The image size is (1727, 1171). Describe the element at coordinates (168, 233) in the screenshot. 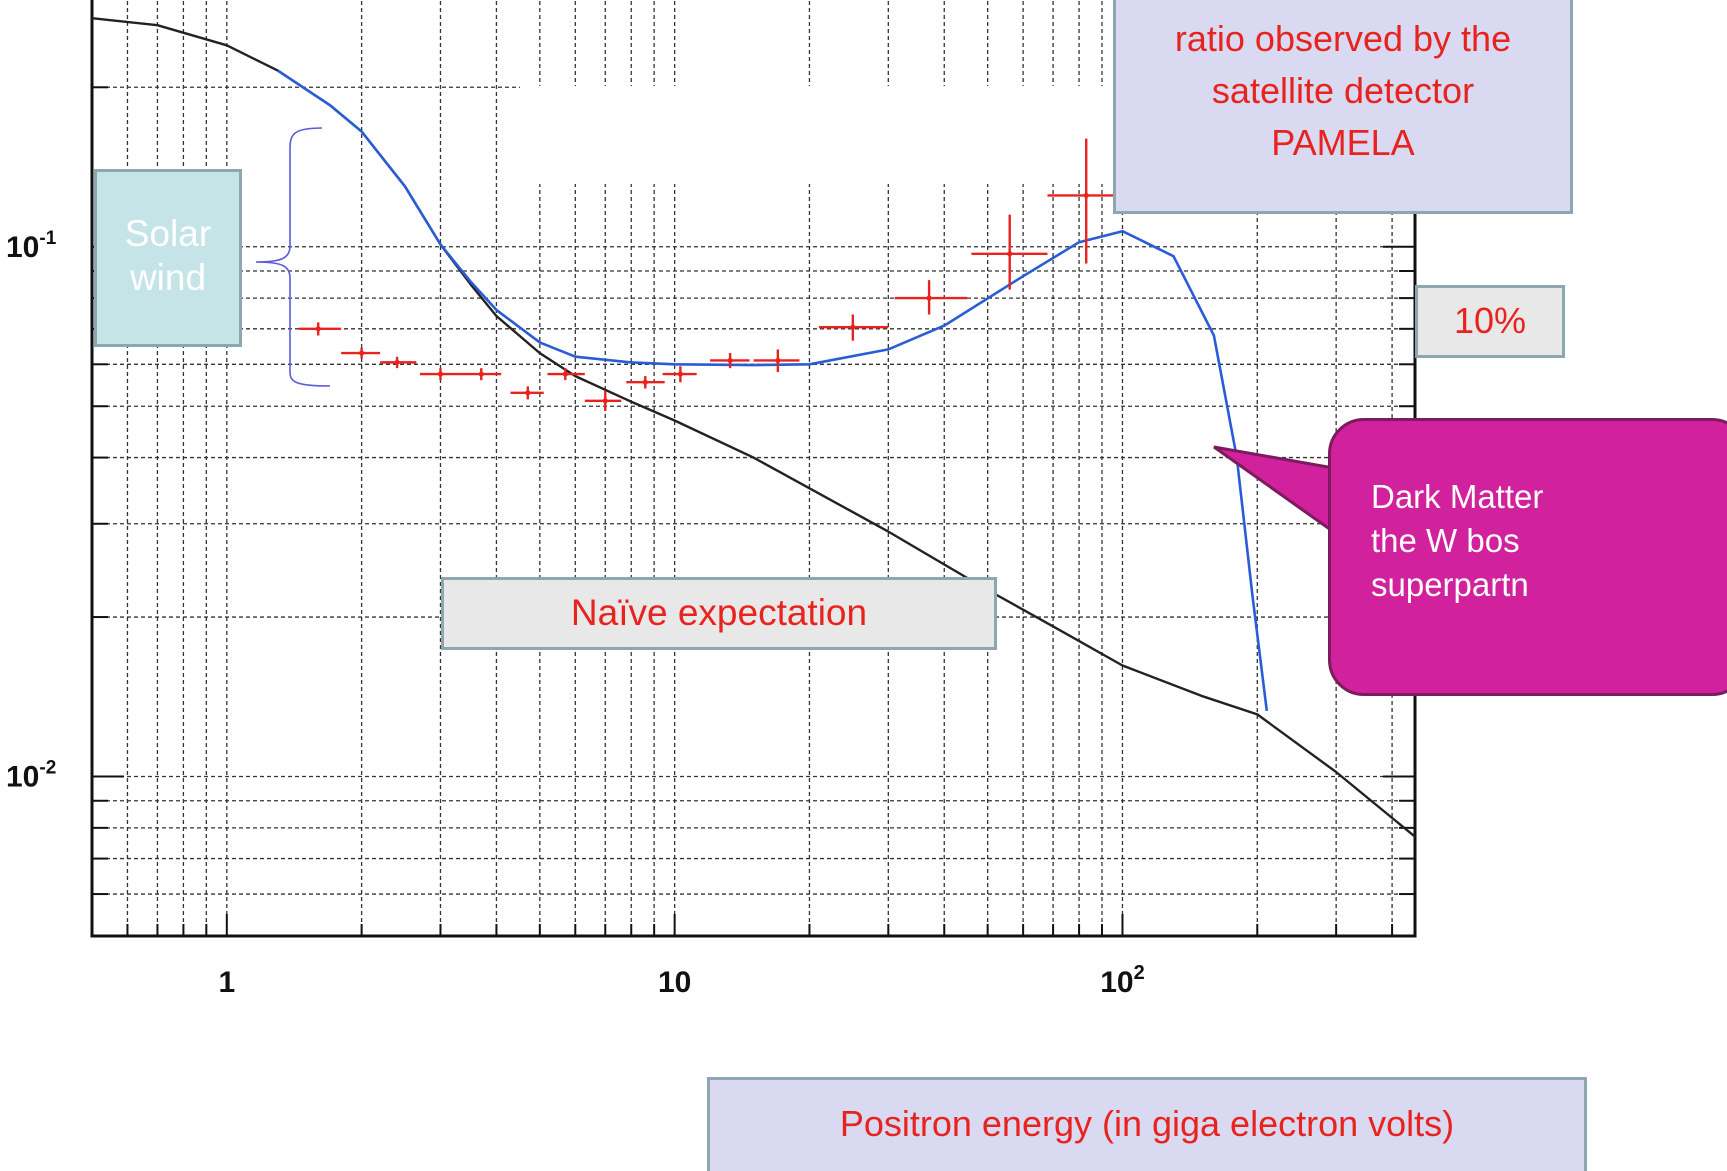

I see `solar-wind-line: Solar` at that location.